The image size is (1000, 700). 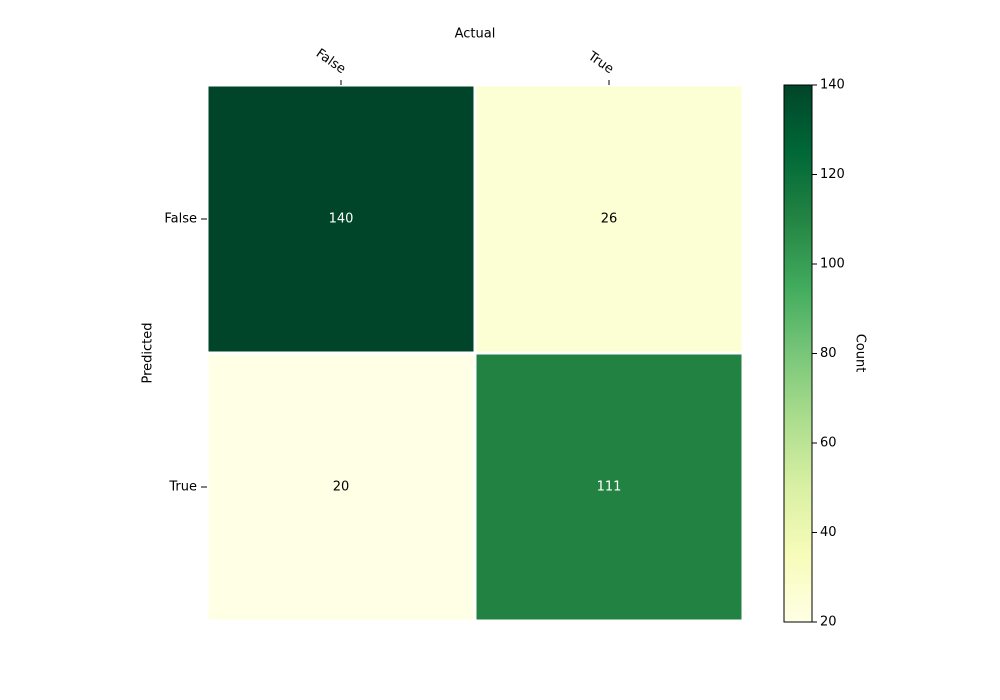 I want to click on cell-label: 140, so click(x=341, y=219).